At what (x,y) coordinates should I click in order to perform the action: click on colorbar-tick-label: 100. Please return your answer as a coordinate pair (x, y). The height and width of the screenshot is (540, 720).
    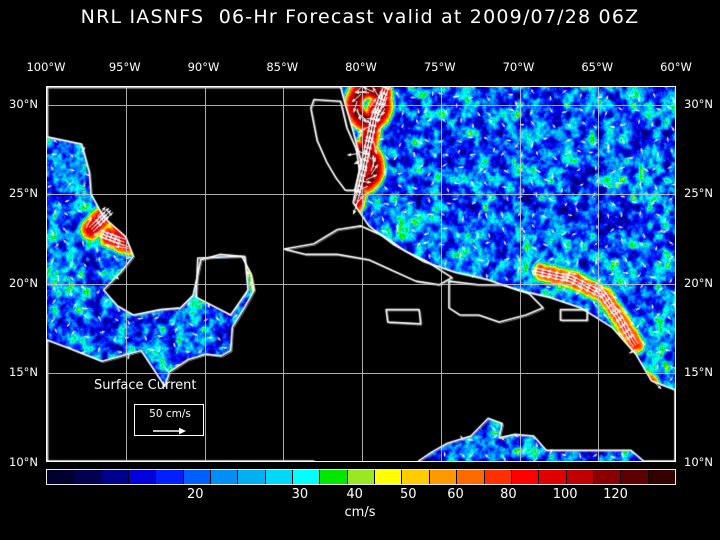
    Looking at the image, I should click on (565, 494).